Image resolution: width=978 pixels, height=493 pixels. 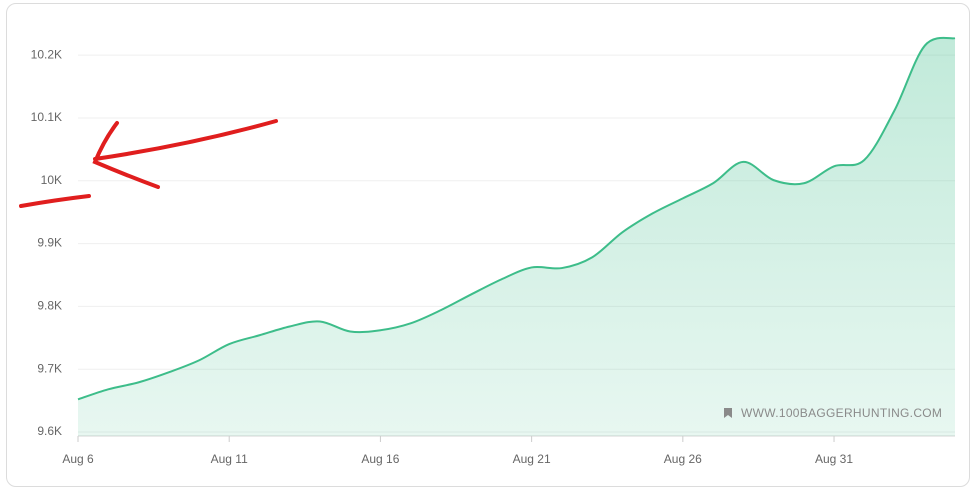 What do you see at coordinates (728, 413) in the screenshot?
I see `watermark-icon` at bounding box center [728, 413].